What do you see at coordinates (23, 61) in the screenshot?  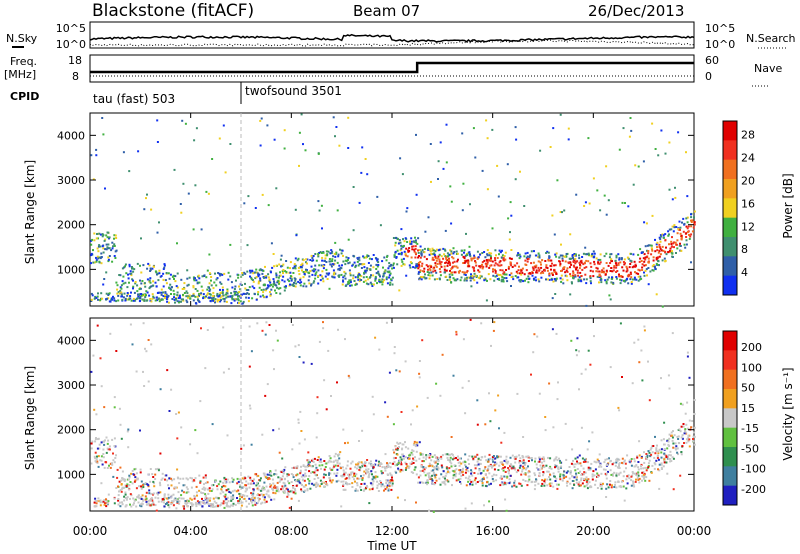 I see `freq-label: Freq.` at bounding box center [23, 61].